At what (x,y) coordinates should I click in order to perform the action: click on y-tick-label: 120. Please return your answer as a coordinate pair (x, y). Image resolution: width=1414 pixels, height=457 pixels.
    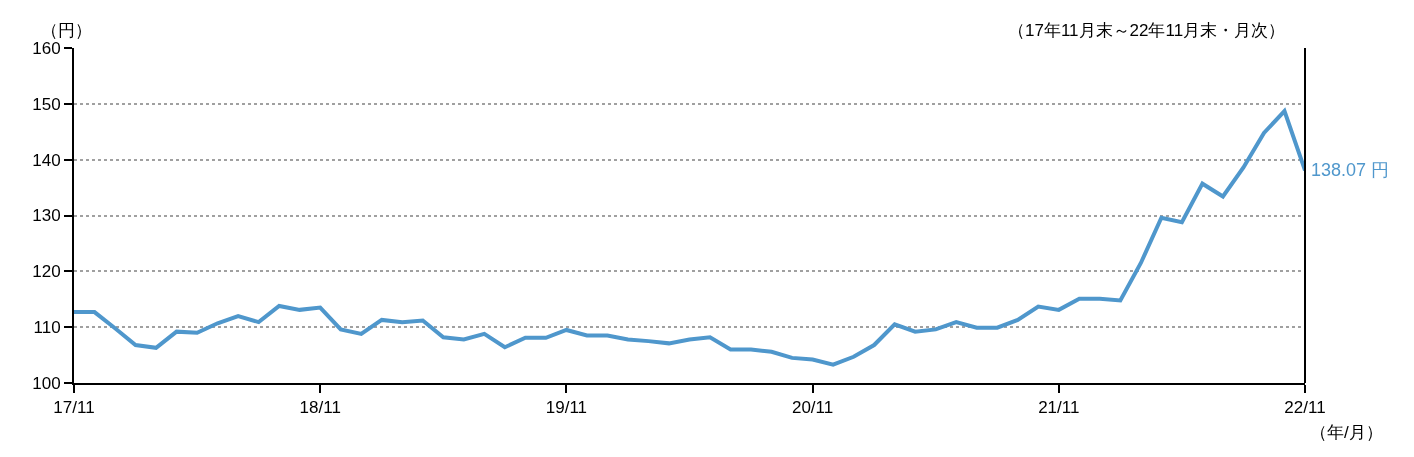
    Looking at the image, I should click on (46, 272).